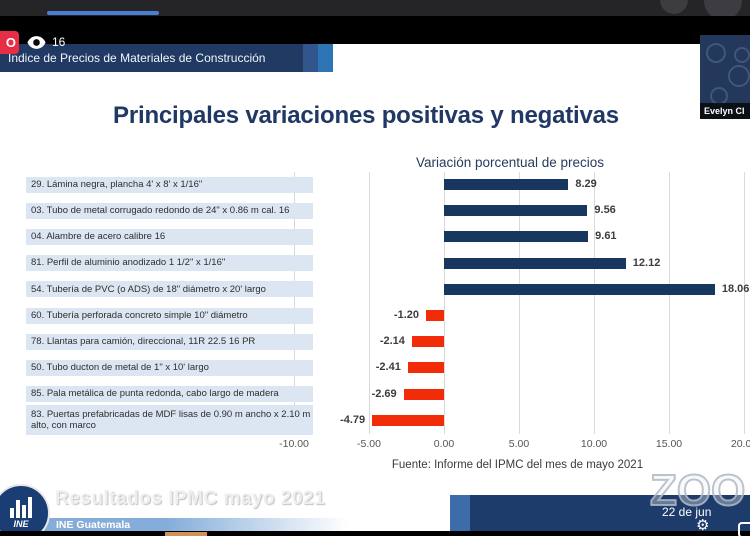 The image size is (750, 536). Describe the element at coordinates (735, 288) in the screenshot. I see `bar-value-label: 18.06` at that location.